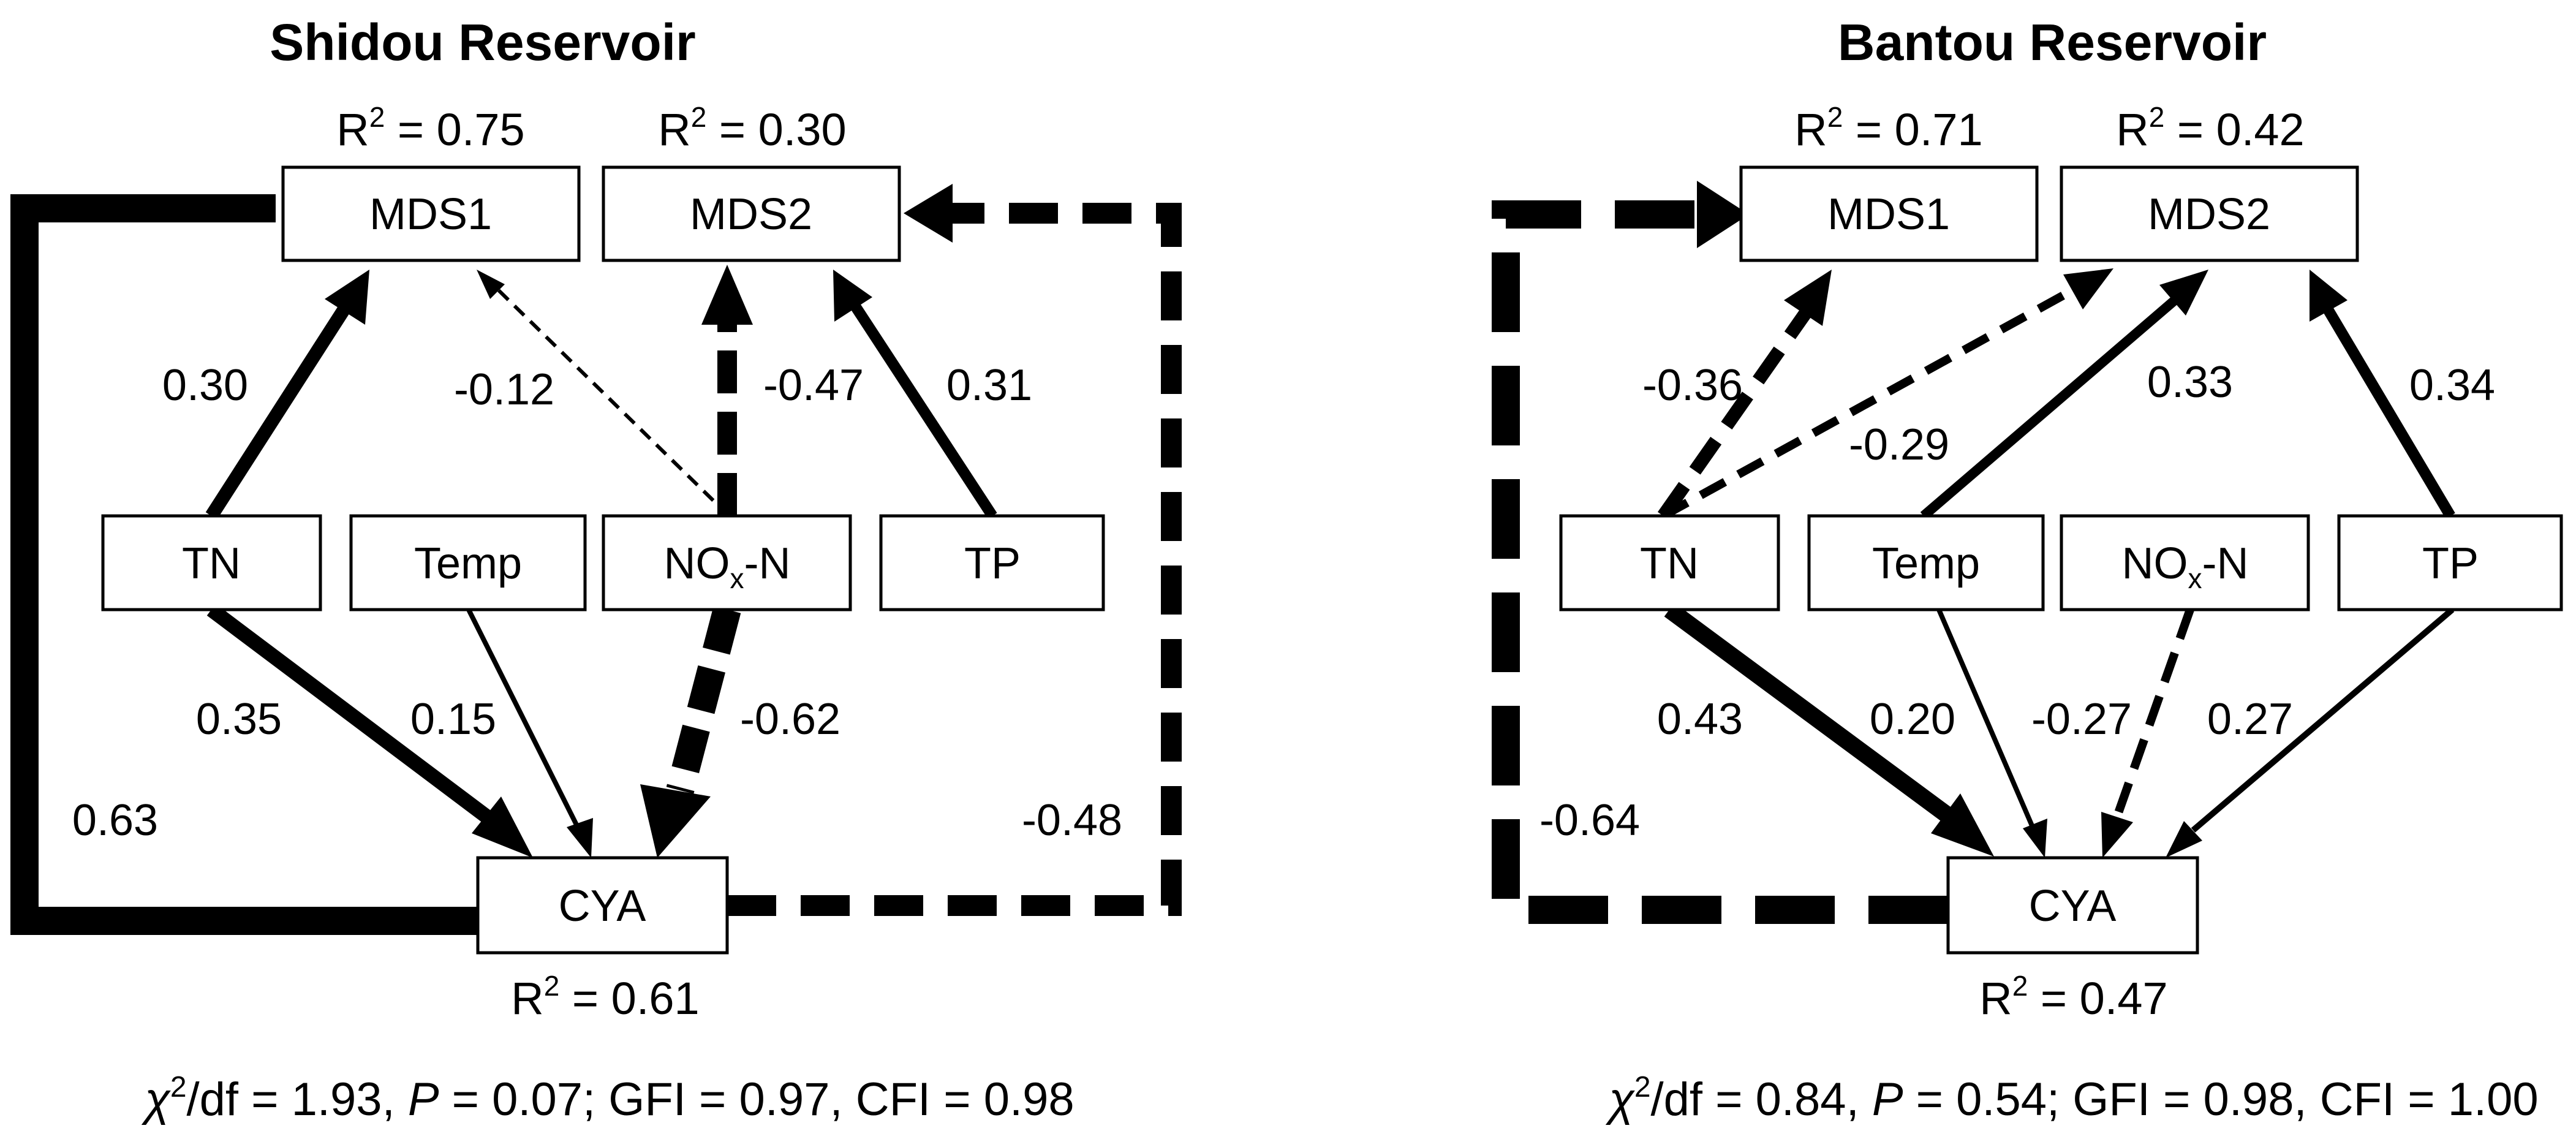  What do you see at coordinates (453, 719) in the screenshot?
I see `coef-temp-cya: 0.15` at bounding box center [453, 719].